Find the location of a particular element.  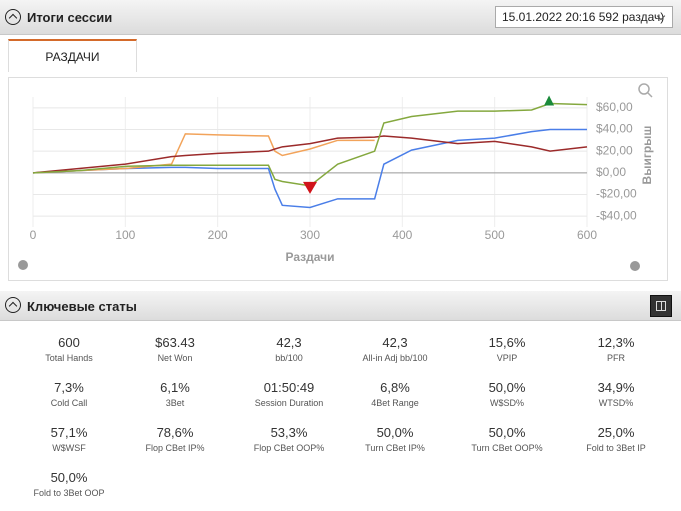

stat-label: All-in Adj bb/100 is located at coordinates (395, 358).